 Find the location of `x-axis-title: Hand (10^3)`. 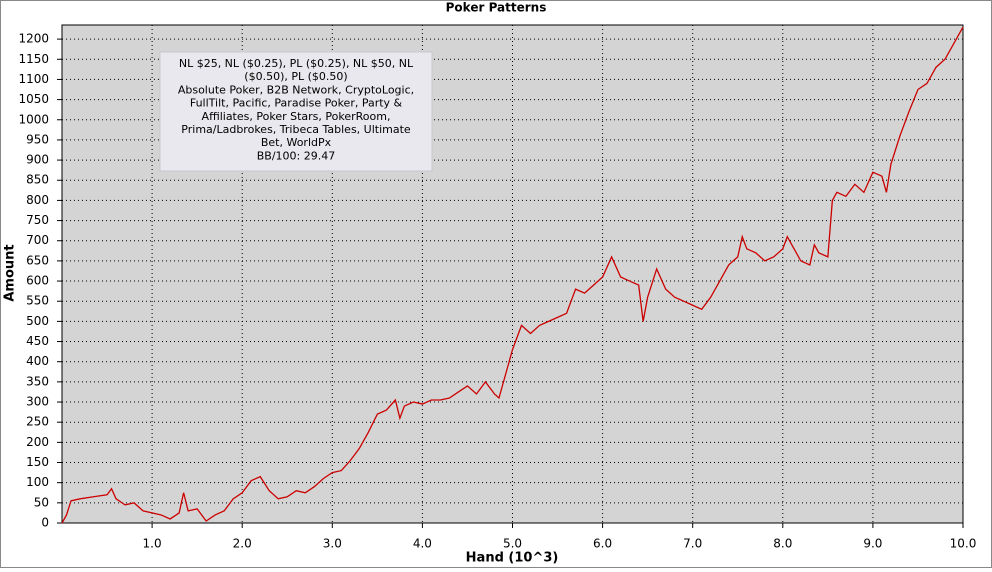

x-axis-title: Hand (10^3) is located at coordinates (512, 558).